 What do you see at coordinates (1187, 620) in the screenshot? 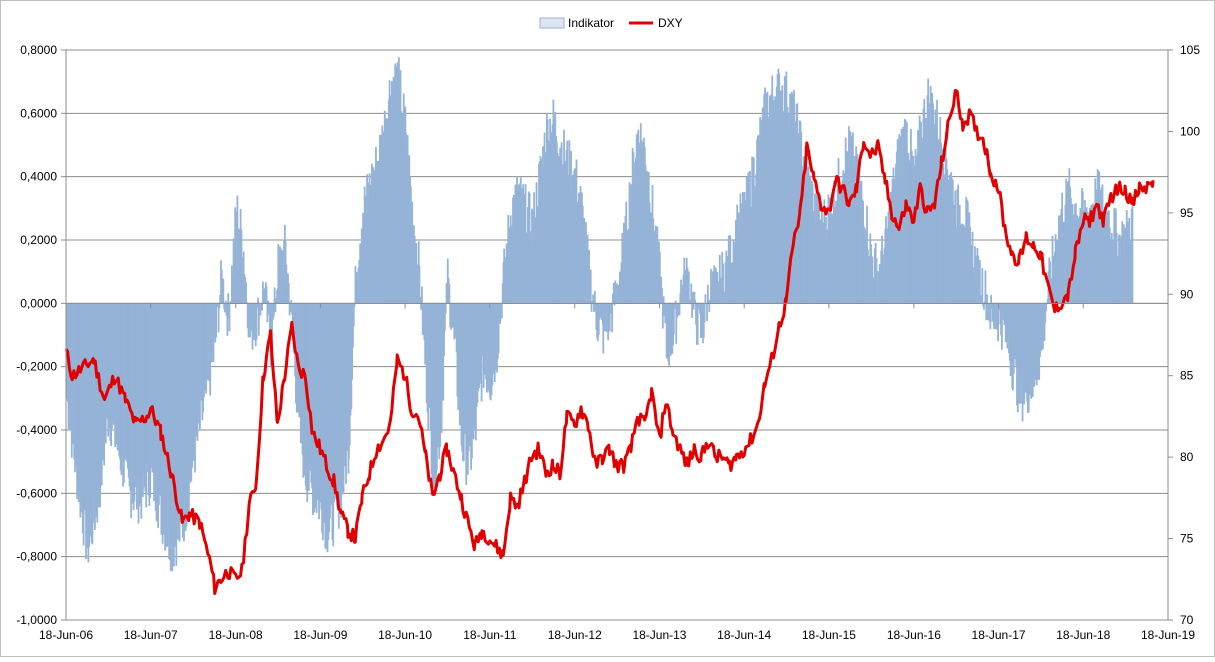
I see `right-tick-label: 70` at bounding box center [1187, 620].